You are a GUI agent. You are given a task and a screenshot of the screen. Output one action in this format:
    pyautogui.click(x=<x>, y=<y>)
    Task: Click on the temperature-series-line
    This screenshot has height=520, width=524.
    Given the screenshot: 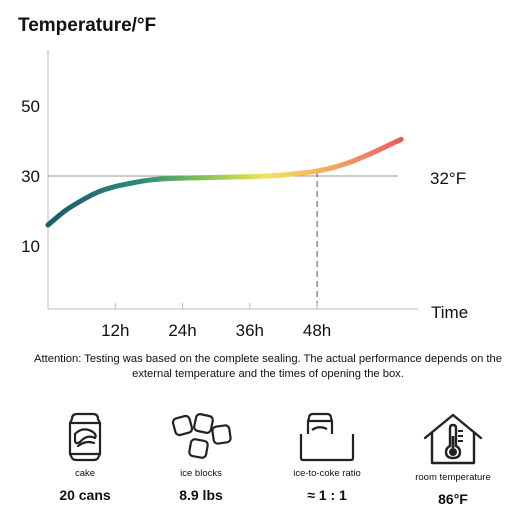 What is the action you would take?
    pyautogui.click(x=224, y=182)
    